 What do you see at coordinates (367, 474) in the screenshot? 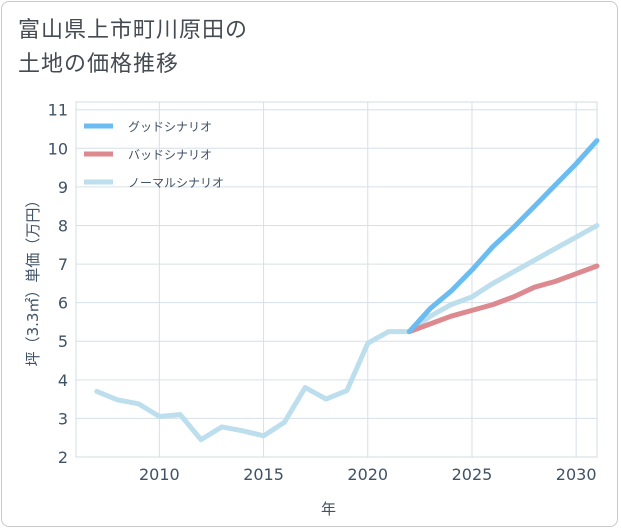
I see `x-tick-label: 2020` at bounding box center [367, 474].